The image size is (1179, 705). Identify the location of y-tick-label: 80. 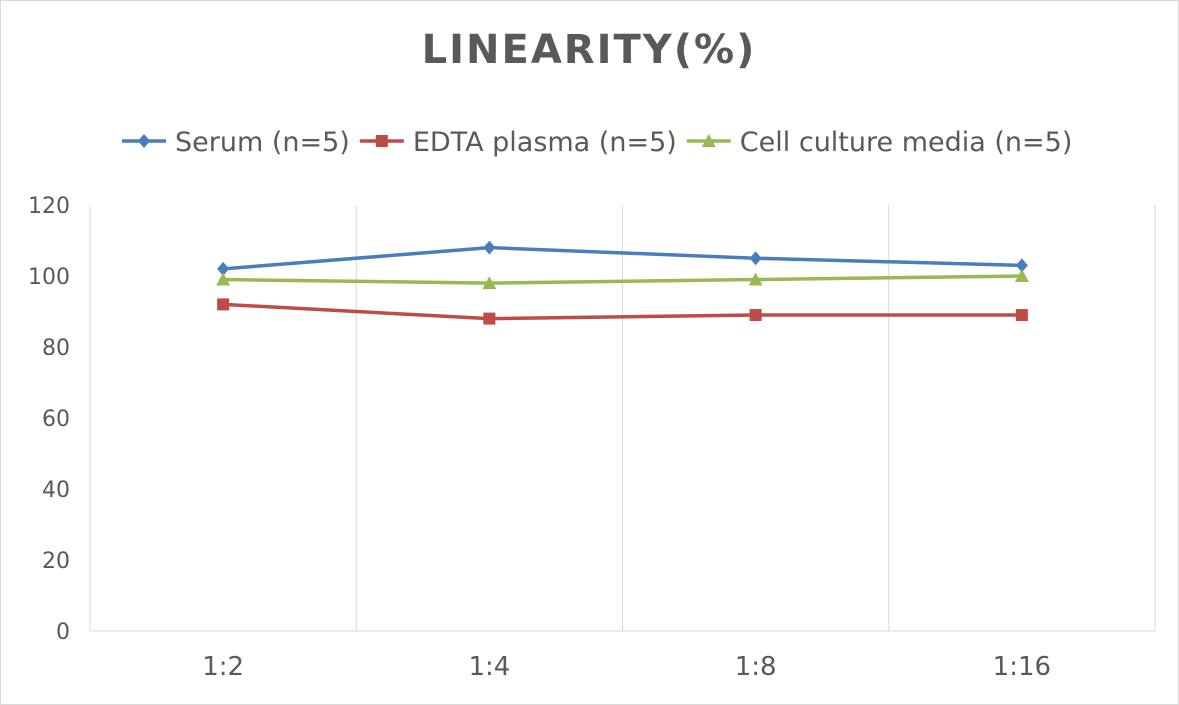
(56, 348).